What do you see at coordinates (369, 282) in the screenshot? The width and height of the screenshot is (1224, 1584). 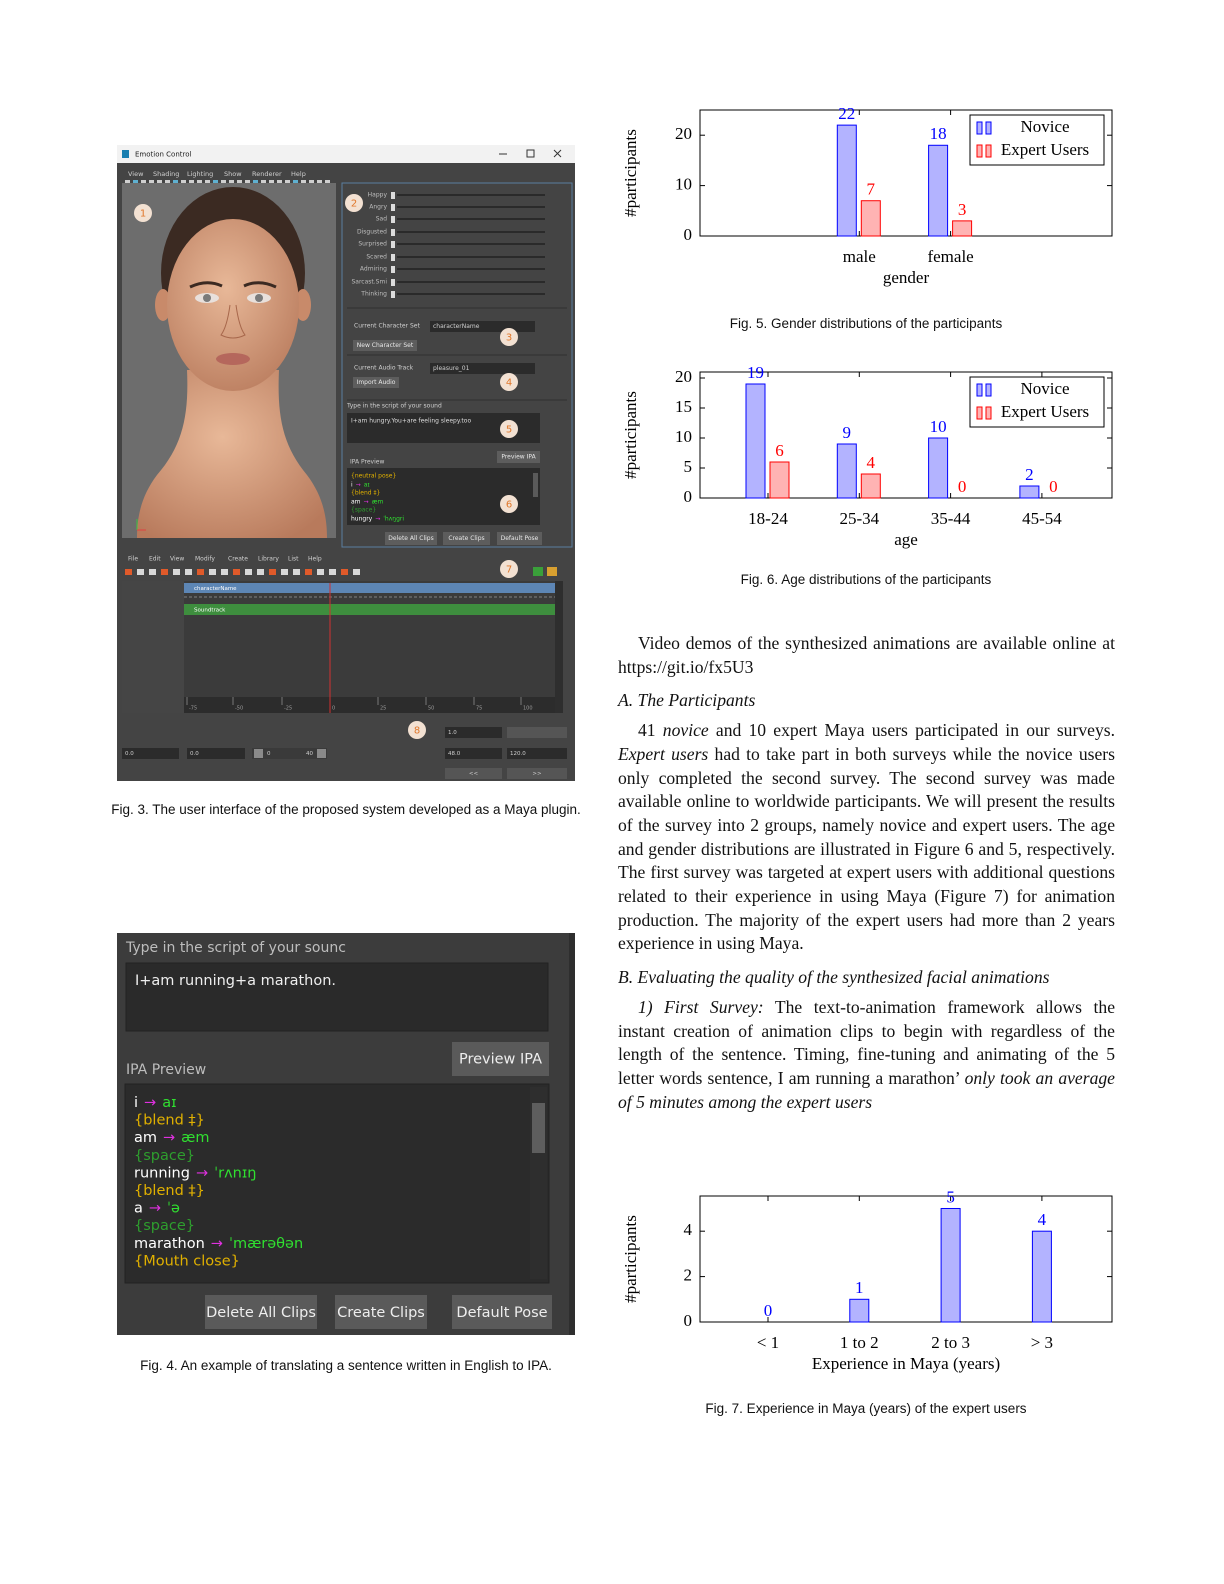 I see `emotion-label: Sarcast.Smi` at bounding box center [369, 282].